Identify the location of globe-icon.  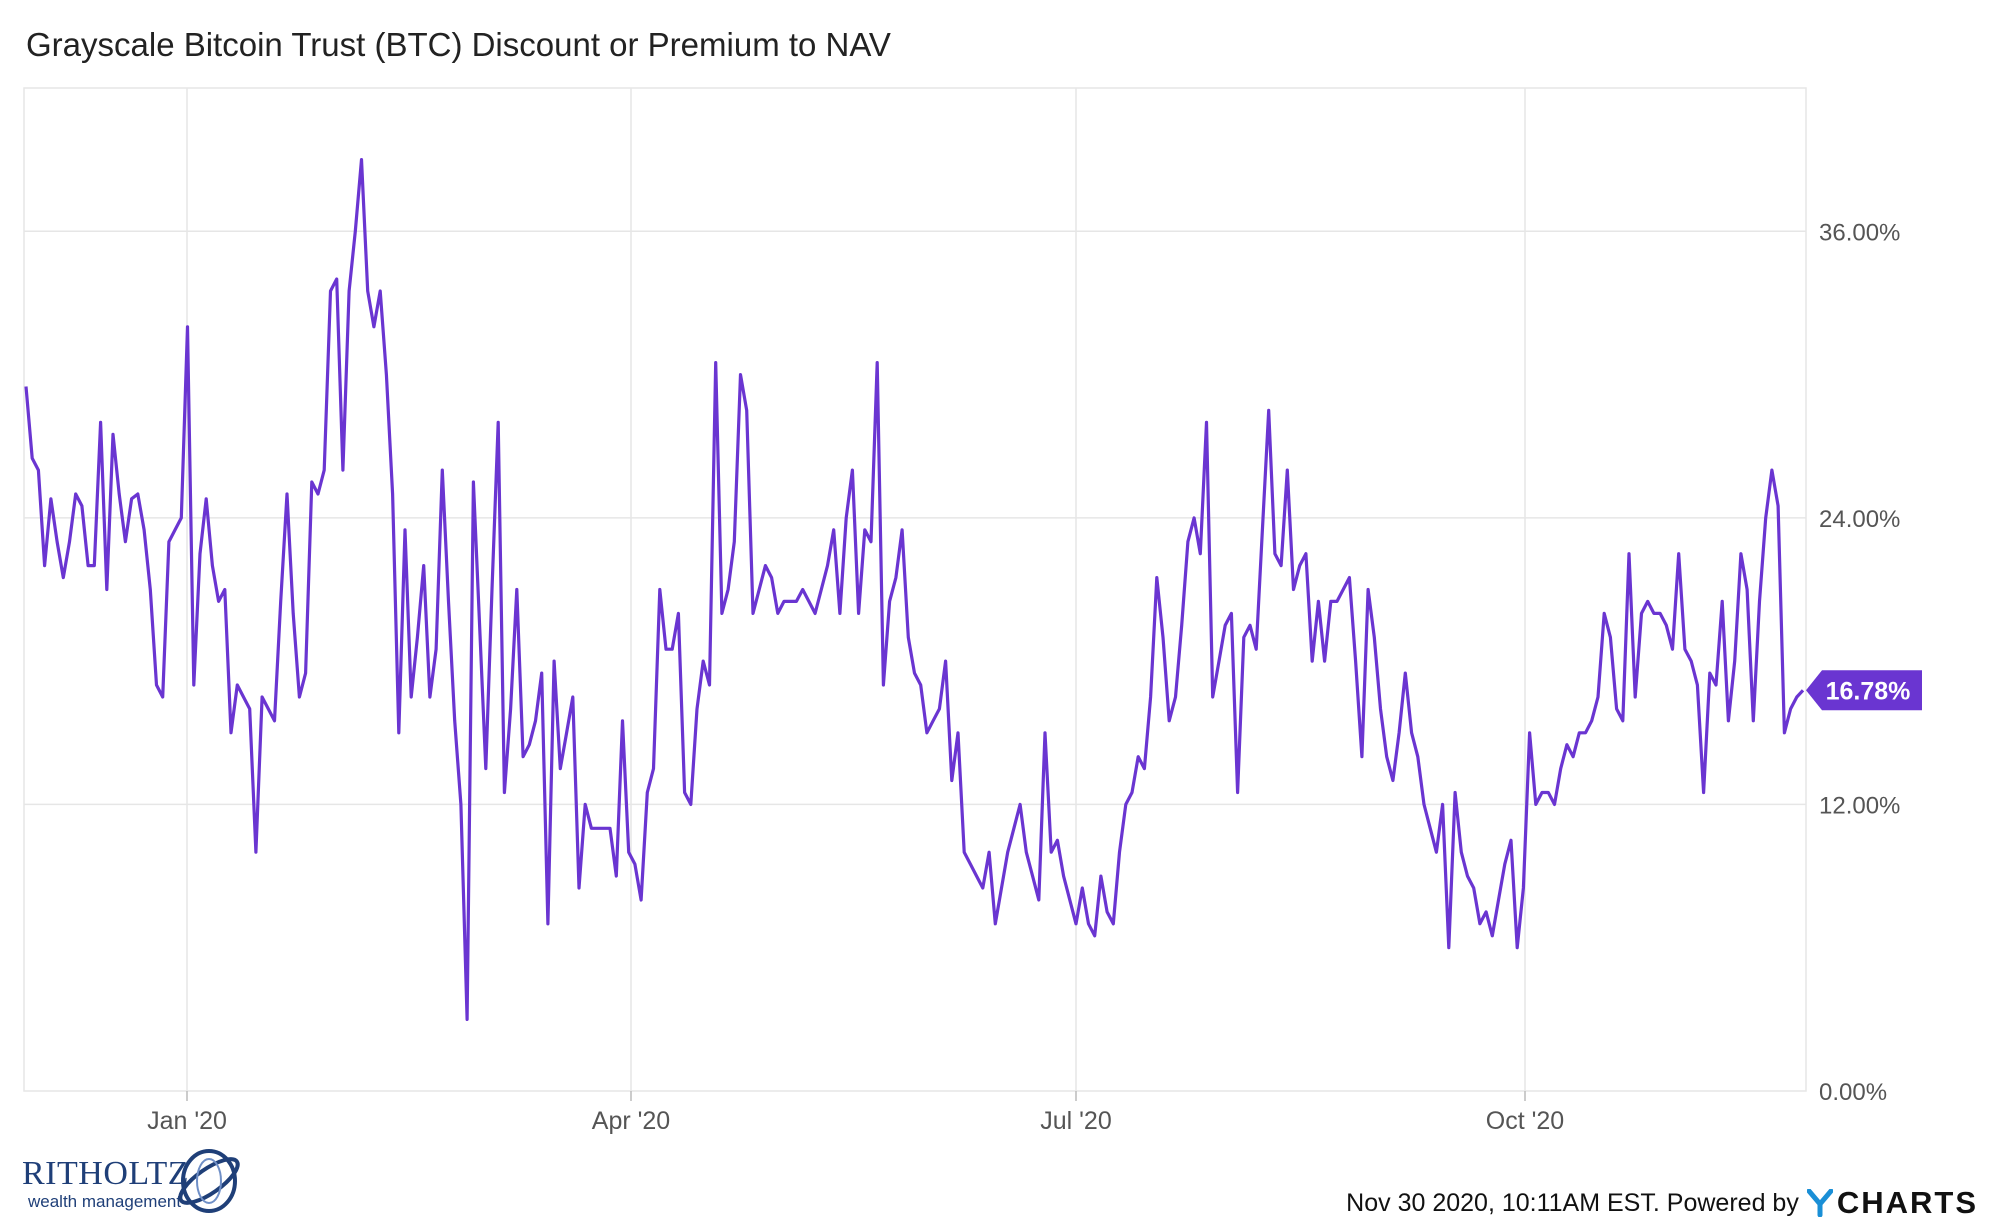
(209, 1181).